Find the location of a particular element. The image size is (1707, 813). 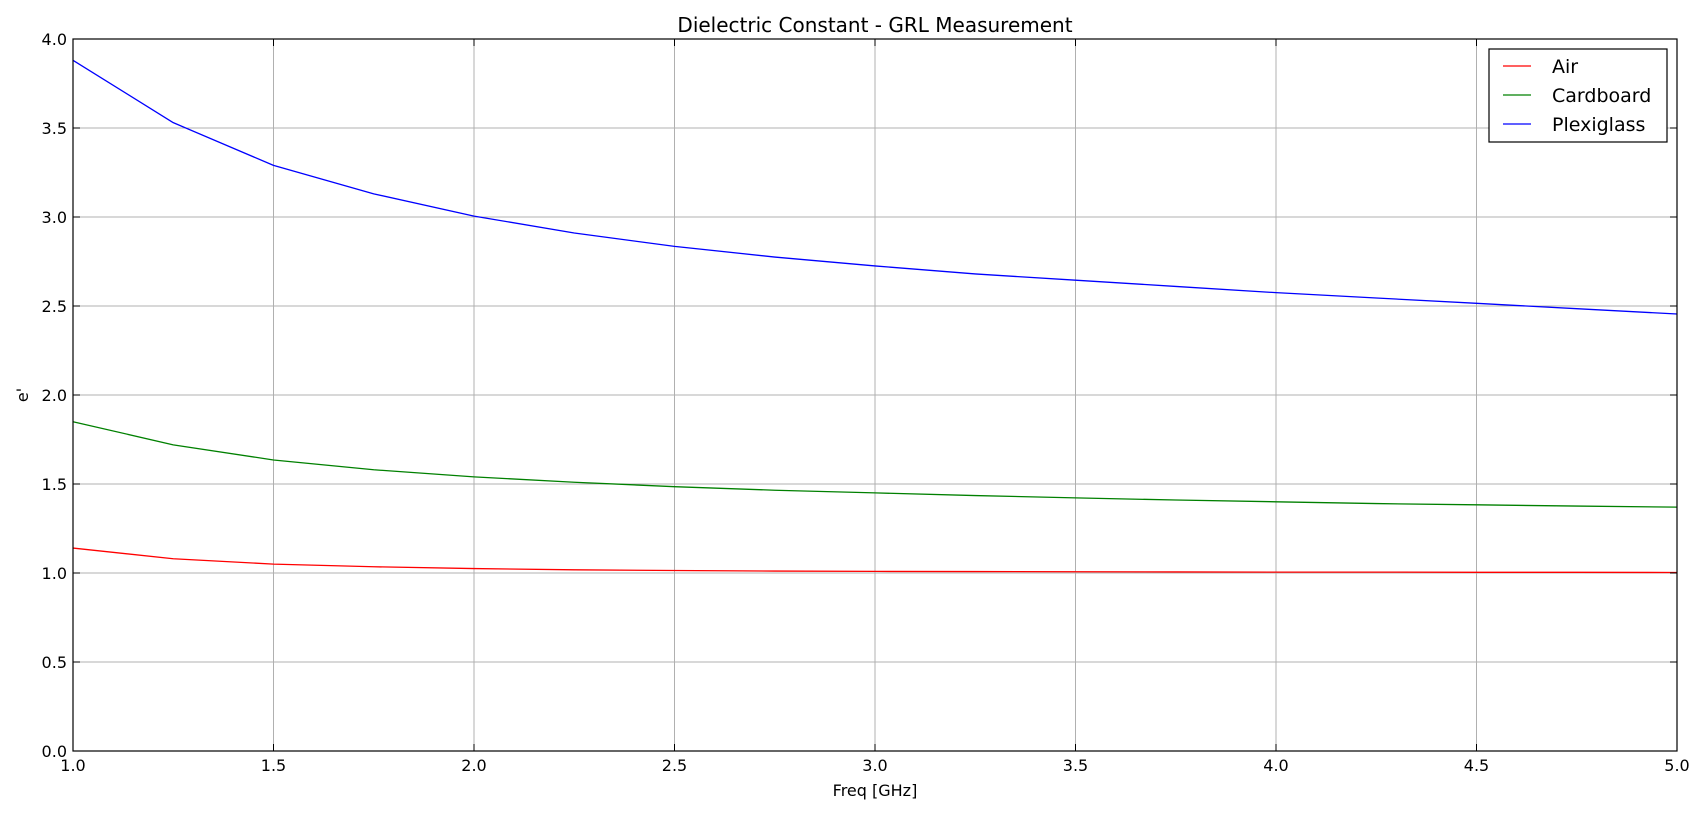

legend-label-cardboard: Cardboard is located at coordinates (1601, 96).